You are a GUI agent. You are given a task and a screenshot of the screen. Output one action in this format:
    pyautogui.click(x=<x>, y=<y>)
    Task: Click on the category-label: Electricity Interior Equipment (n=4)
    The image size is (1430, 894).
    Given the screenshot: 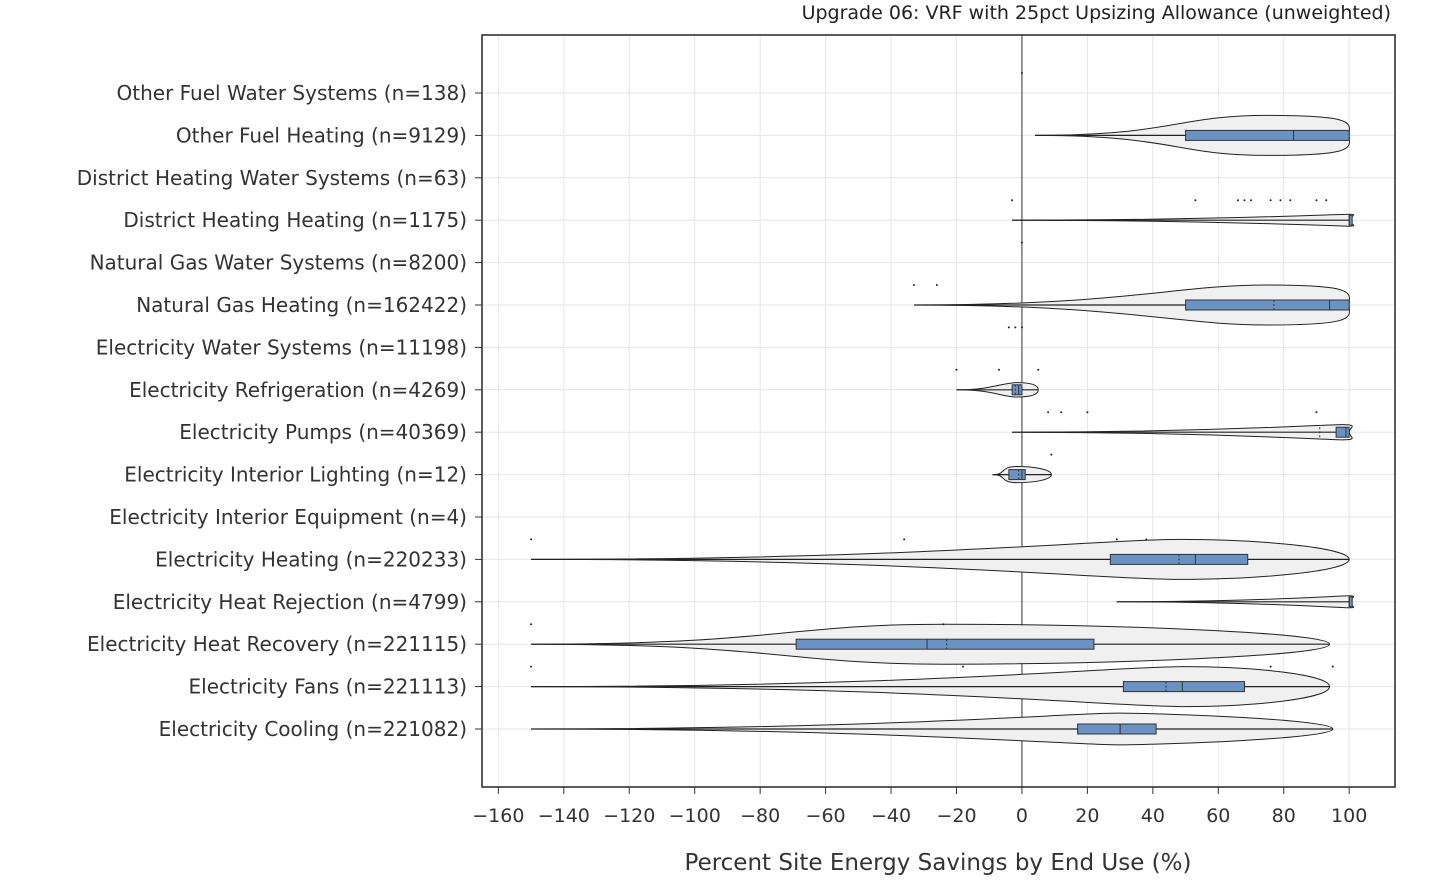 What is the action you would take?
    pyautogui.click(x=288, y=517)
    